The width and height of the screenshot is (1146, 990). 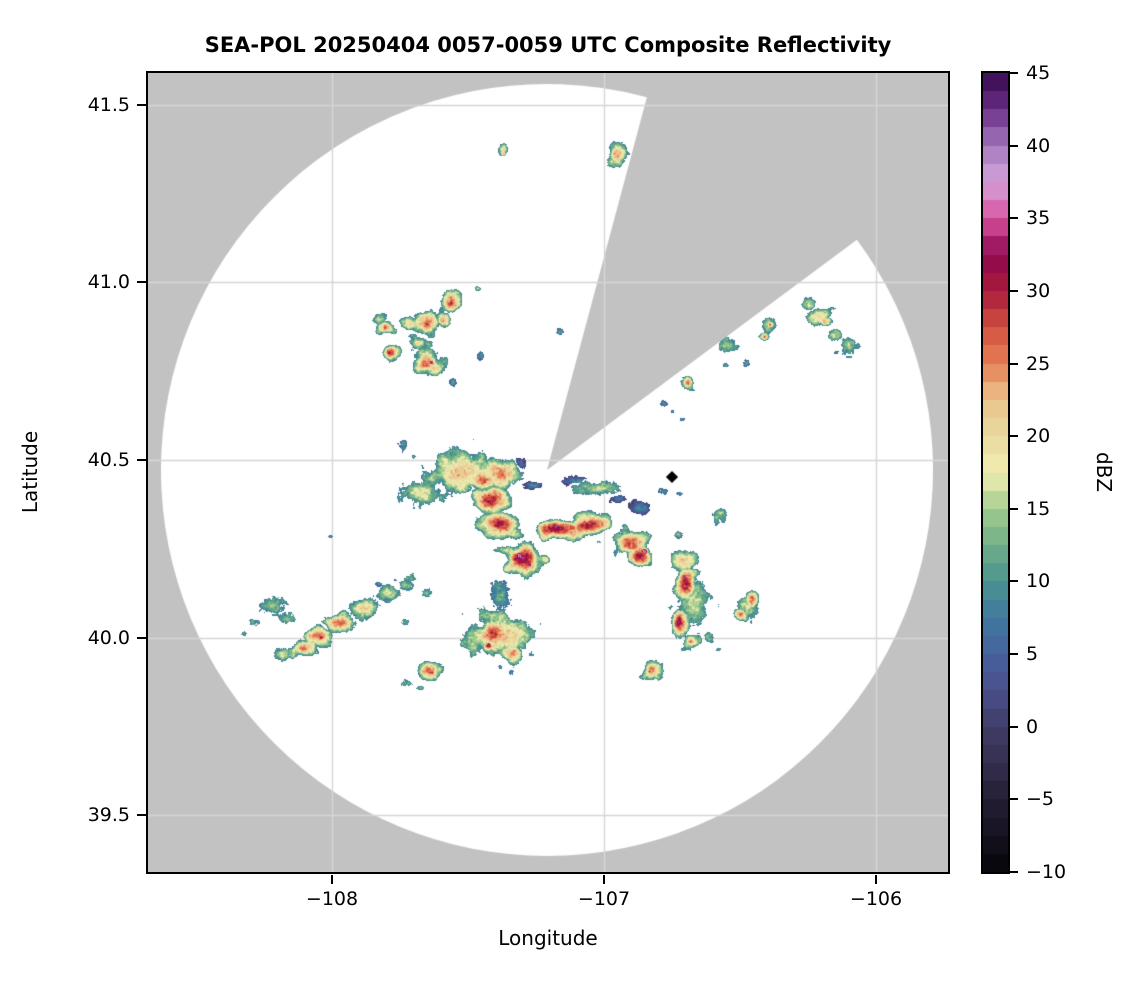 I want to click on x-tick-label: −107, so click(x=604, y=899).